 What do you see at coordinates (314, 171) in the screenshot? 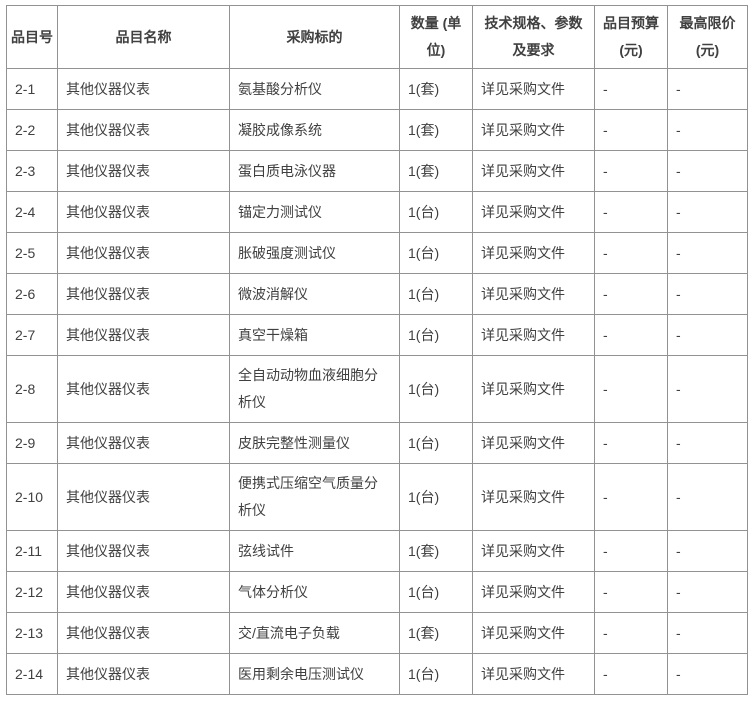
I see `cell-subject: 蛋白质电泳仪器` at bounding box center [314, 171].